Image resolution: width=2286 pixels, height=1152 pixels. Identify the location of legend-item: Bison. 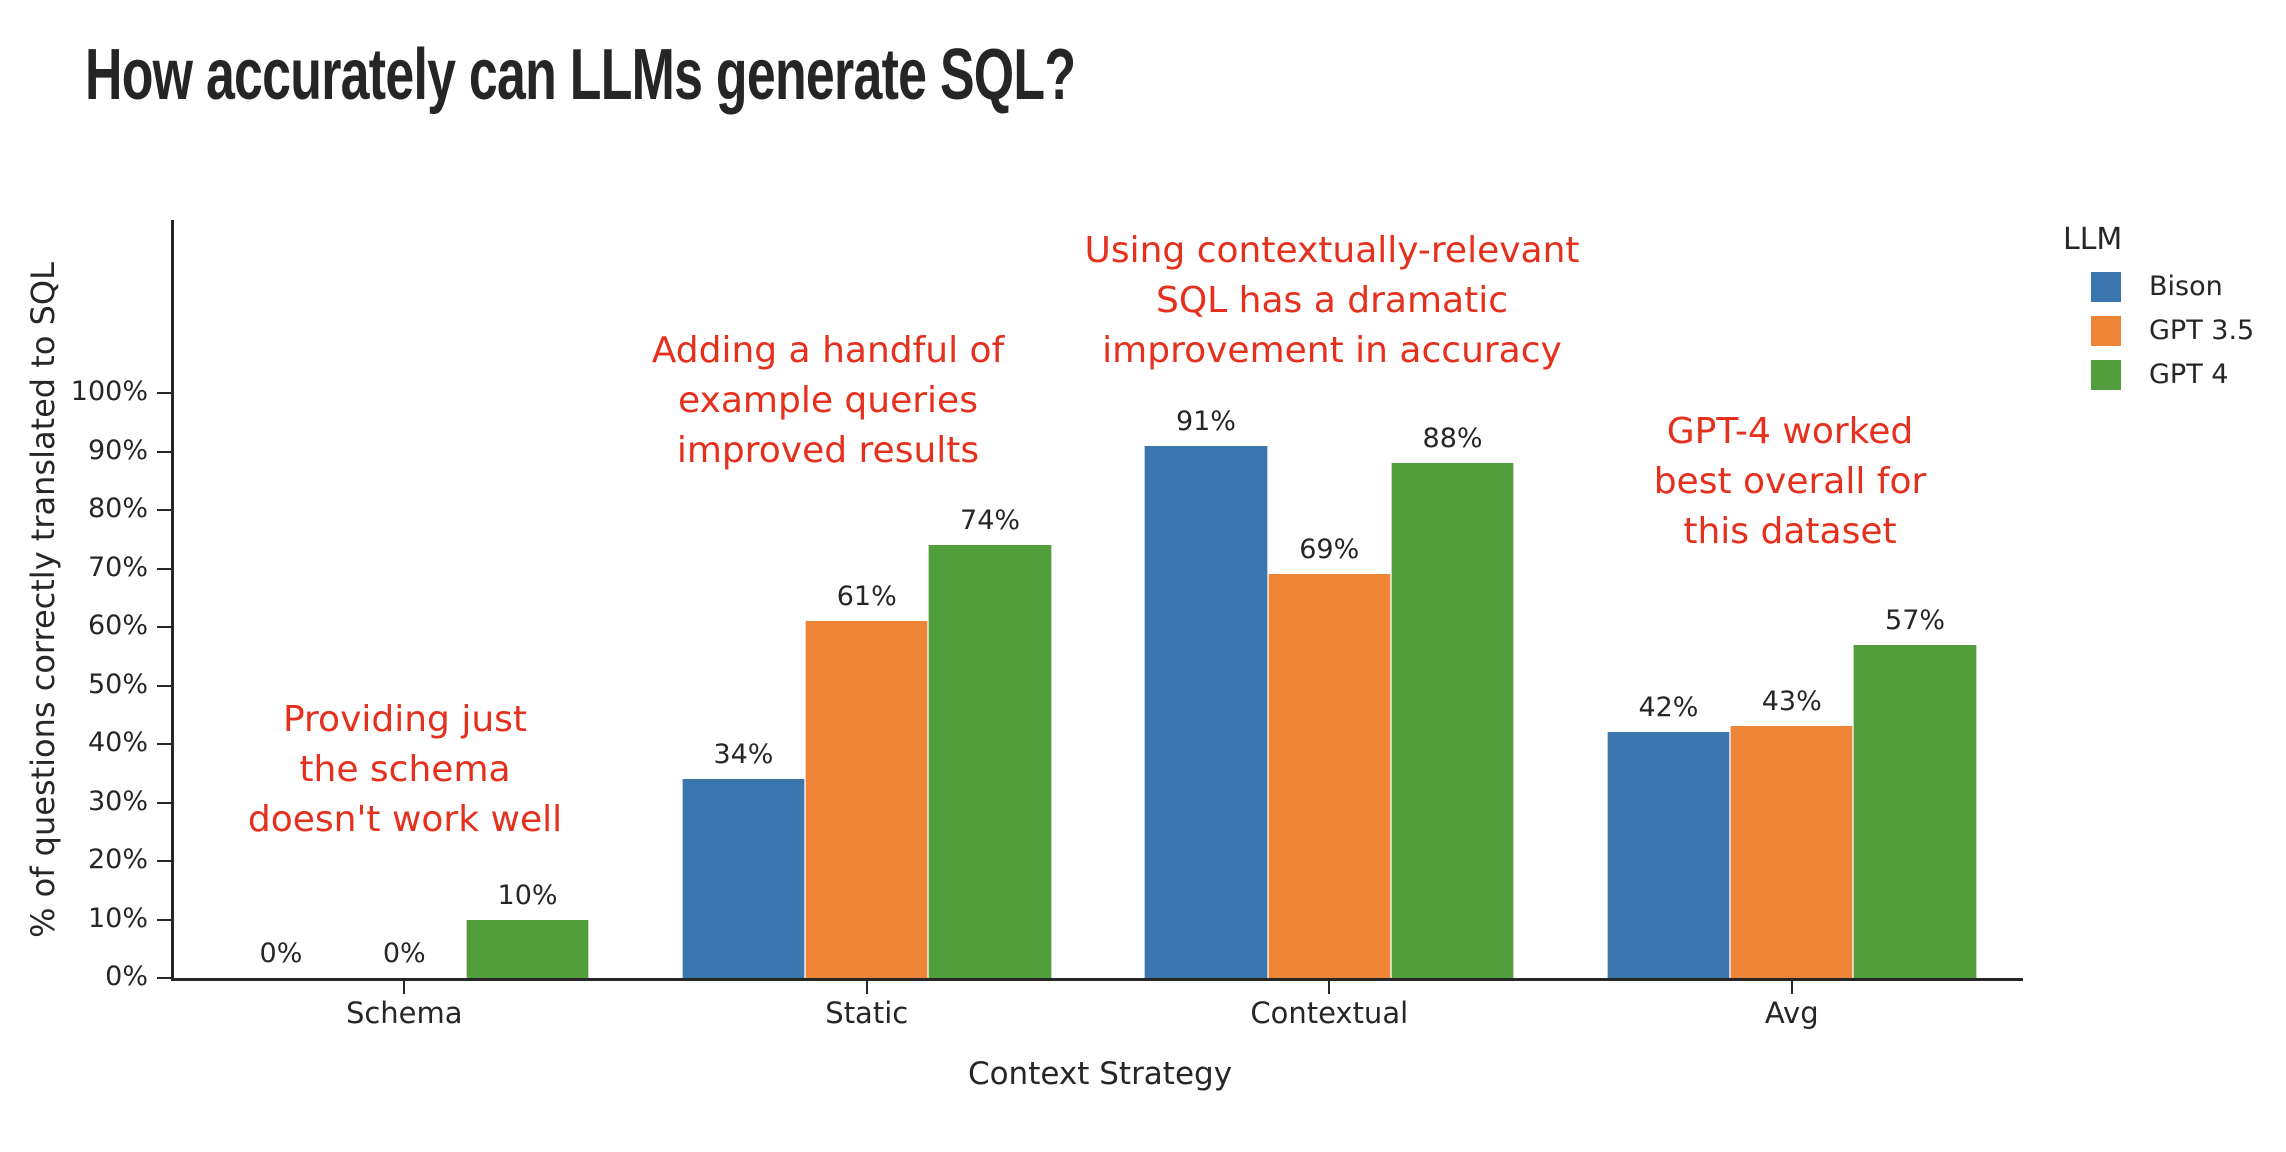
(2172, 286).